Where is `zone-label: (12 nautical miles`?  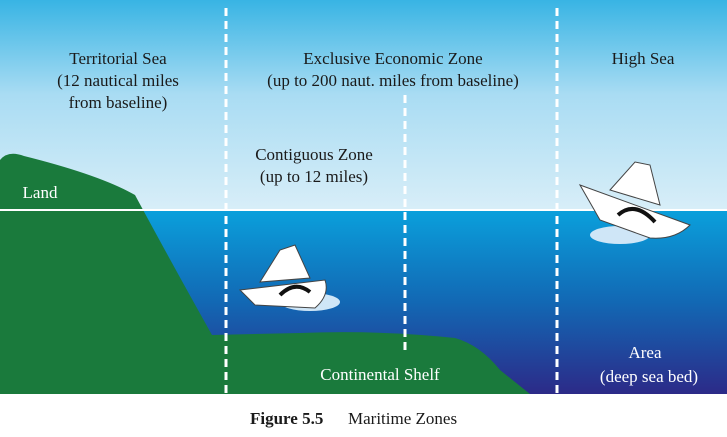
zone-label: (12 nautical miles is located at coordinates (118, 80).